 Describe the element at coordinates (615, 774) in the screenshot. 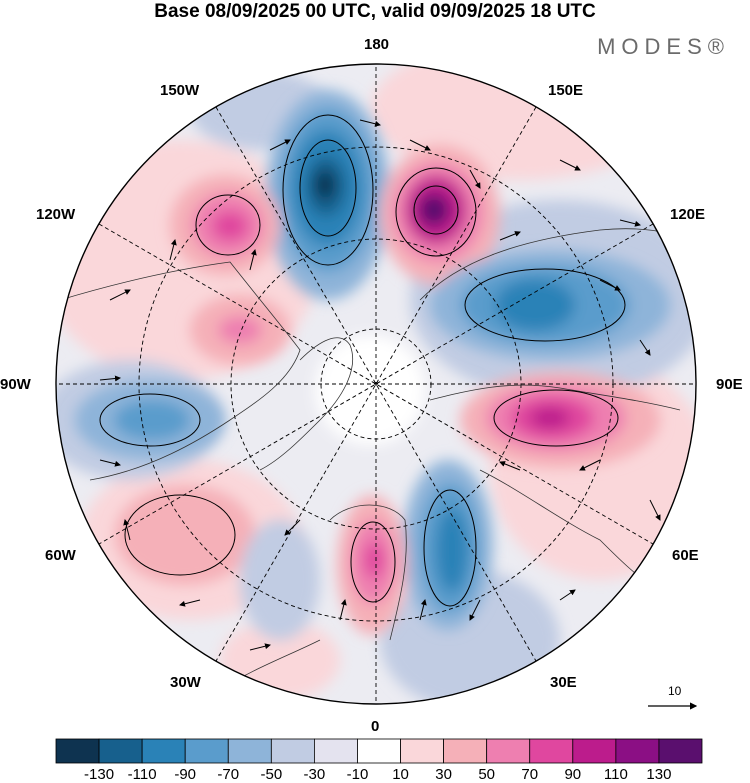

I see `colorbar-tick-label: 110` at that location.